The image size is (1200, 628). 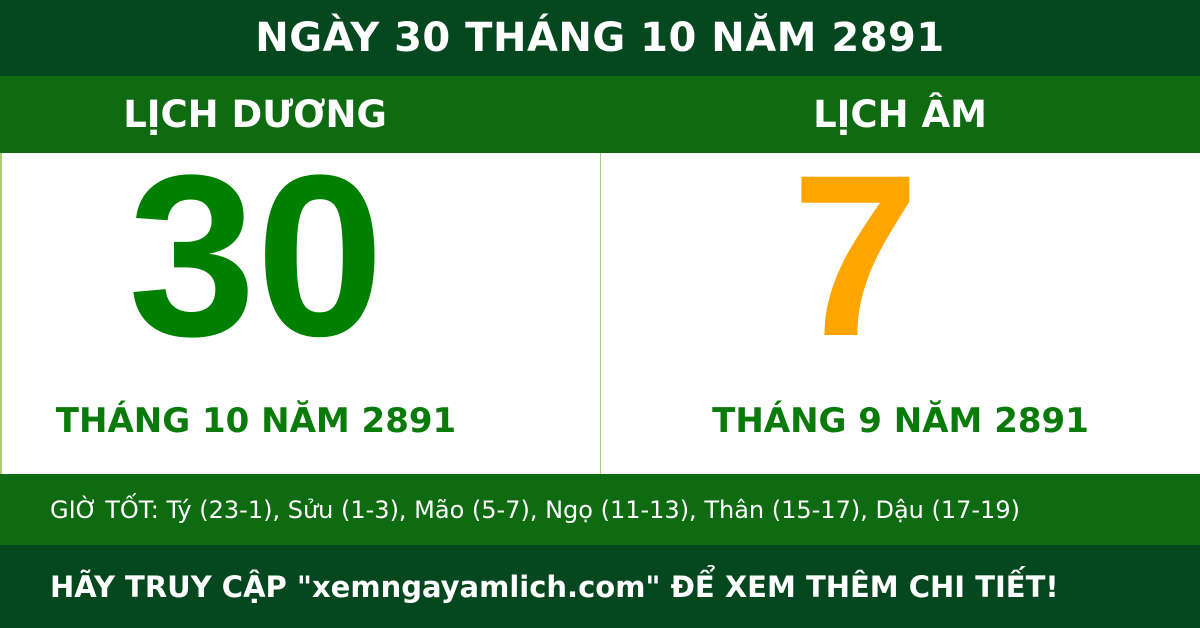 I want to click on solar-month-year: THÁNG 10 NĂM 2891, so click(x=256, y=421).